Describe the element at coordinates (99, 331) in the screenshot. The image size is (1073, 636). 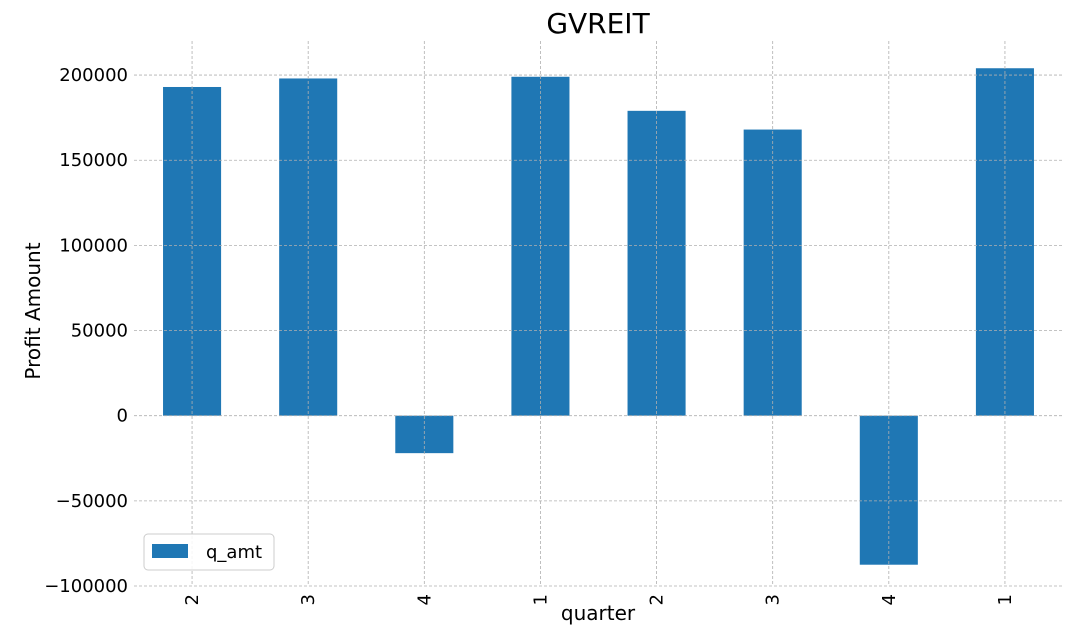
I see `y-tick-label: 50000` at that location.